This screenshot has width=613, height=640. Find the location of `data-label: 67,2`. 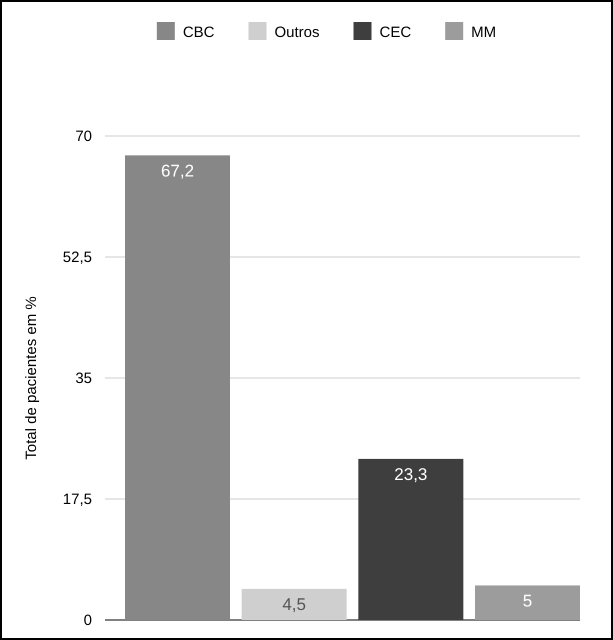

data-label: 67,2 is located at coordinates (177, 170).